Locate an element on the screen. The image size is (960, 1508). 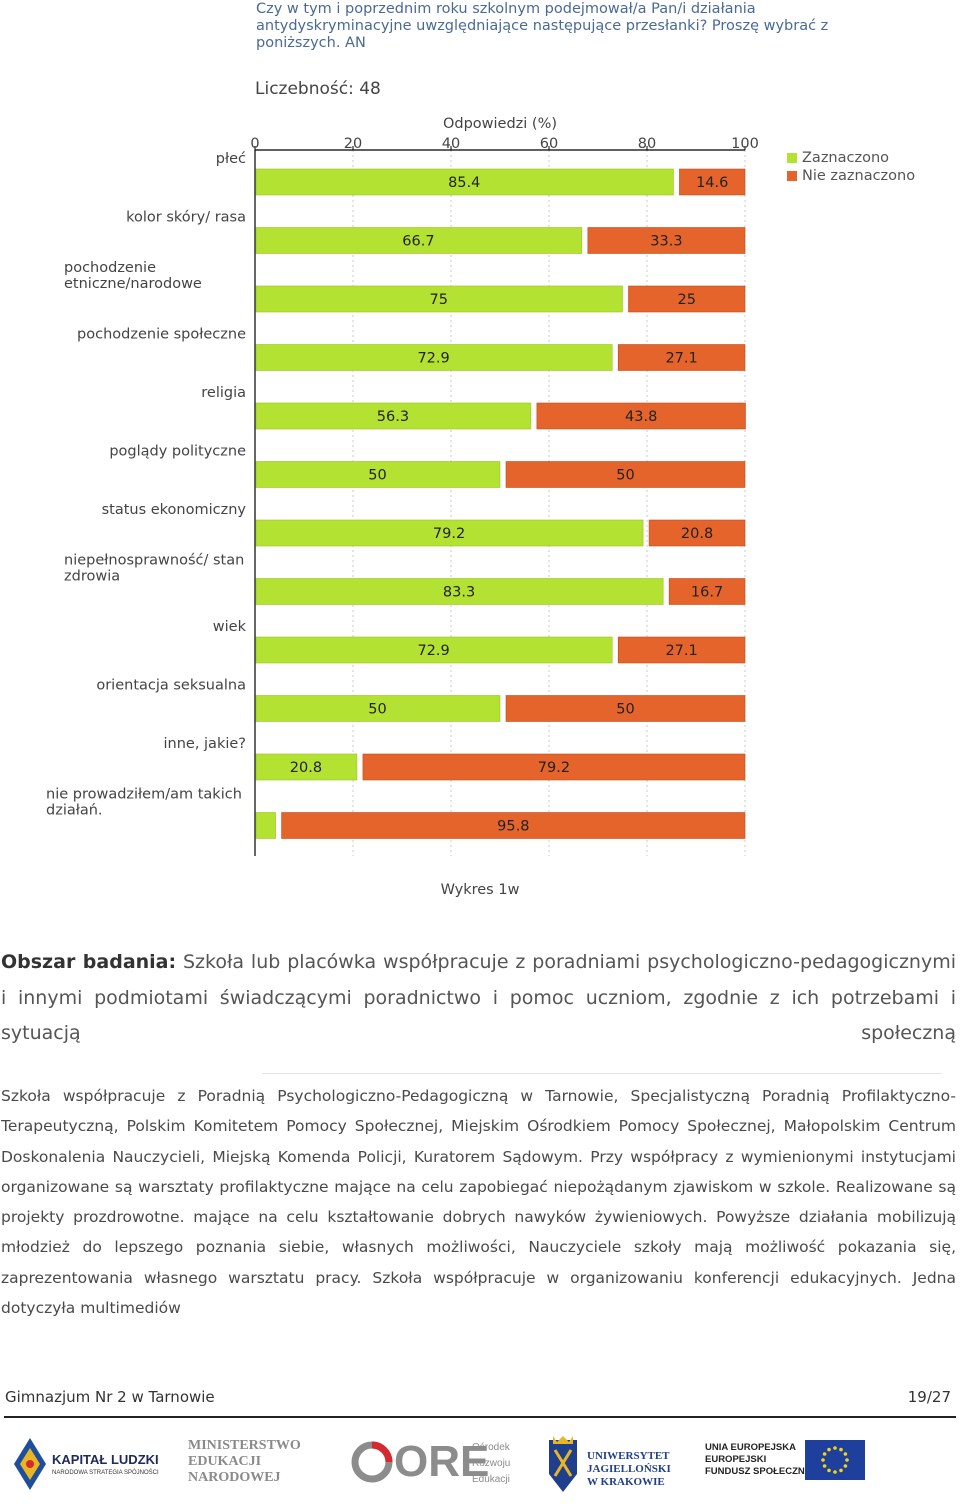
data-label-not-selected: 20.8 is located at coordinates (697, 534).